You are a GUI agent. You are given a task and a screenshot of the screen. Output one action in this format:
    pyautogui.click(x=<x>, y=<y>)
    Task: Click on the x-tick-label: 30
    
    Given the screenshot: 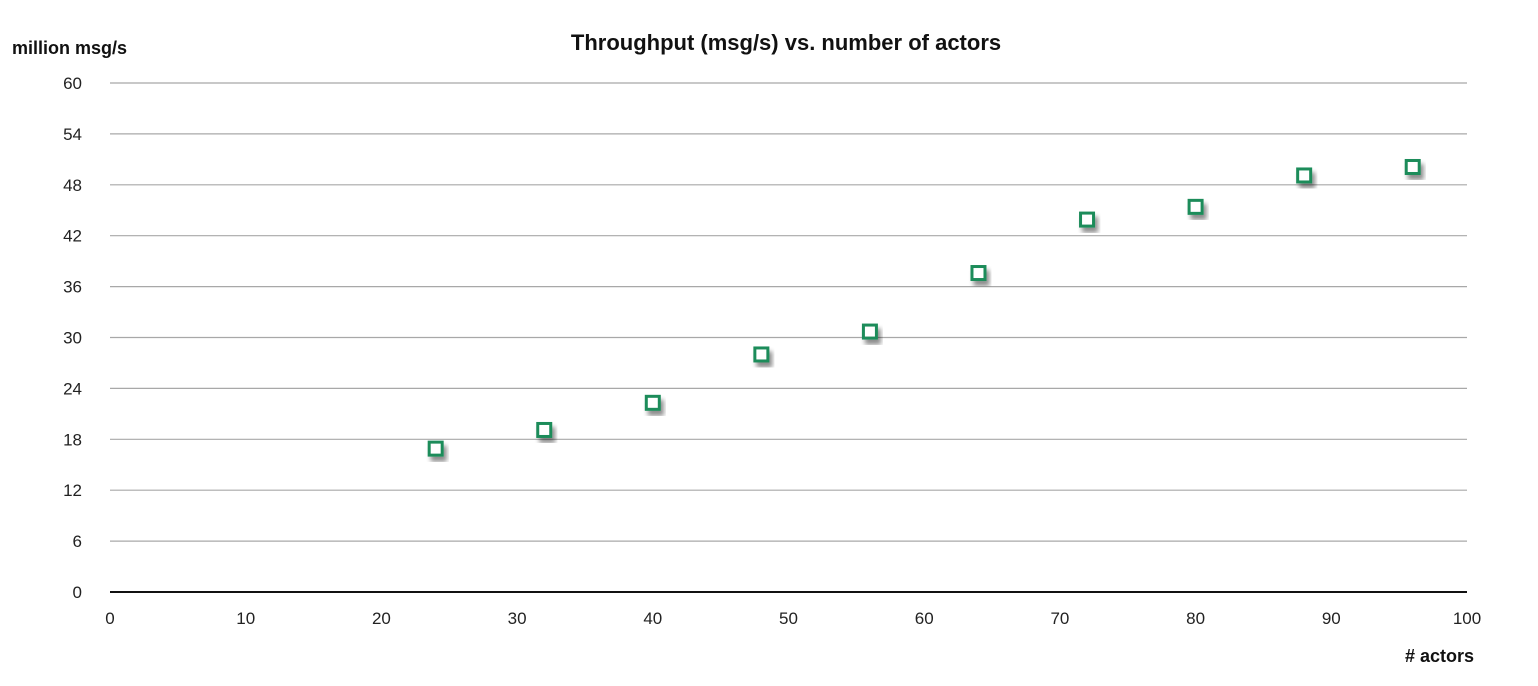 What is the action you would take?
    pyautogui.click(x=517, y=618)
    